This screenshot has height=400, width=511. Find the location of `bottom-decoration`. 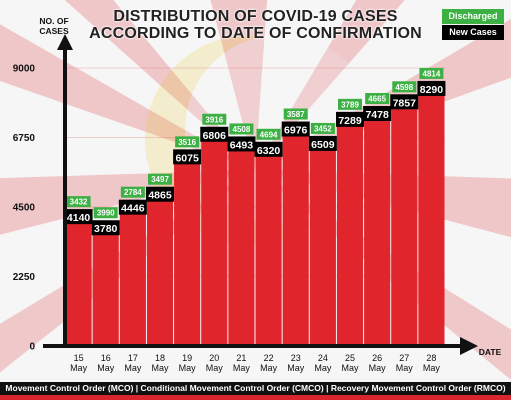

bottom-decoration is located at coordinates (255, 397).